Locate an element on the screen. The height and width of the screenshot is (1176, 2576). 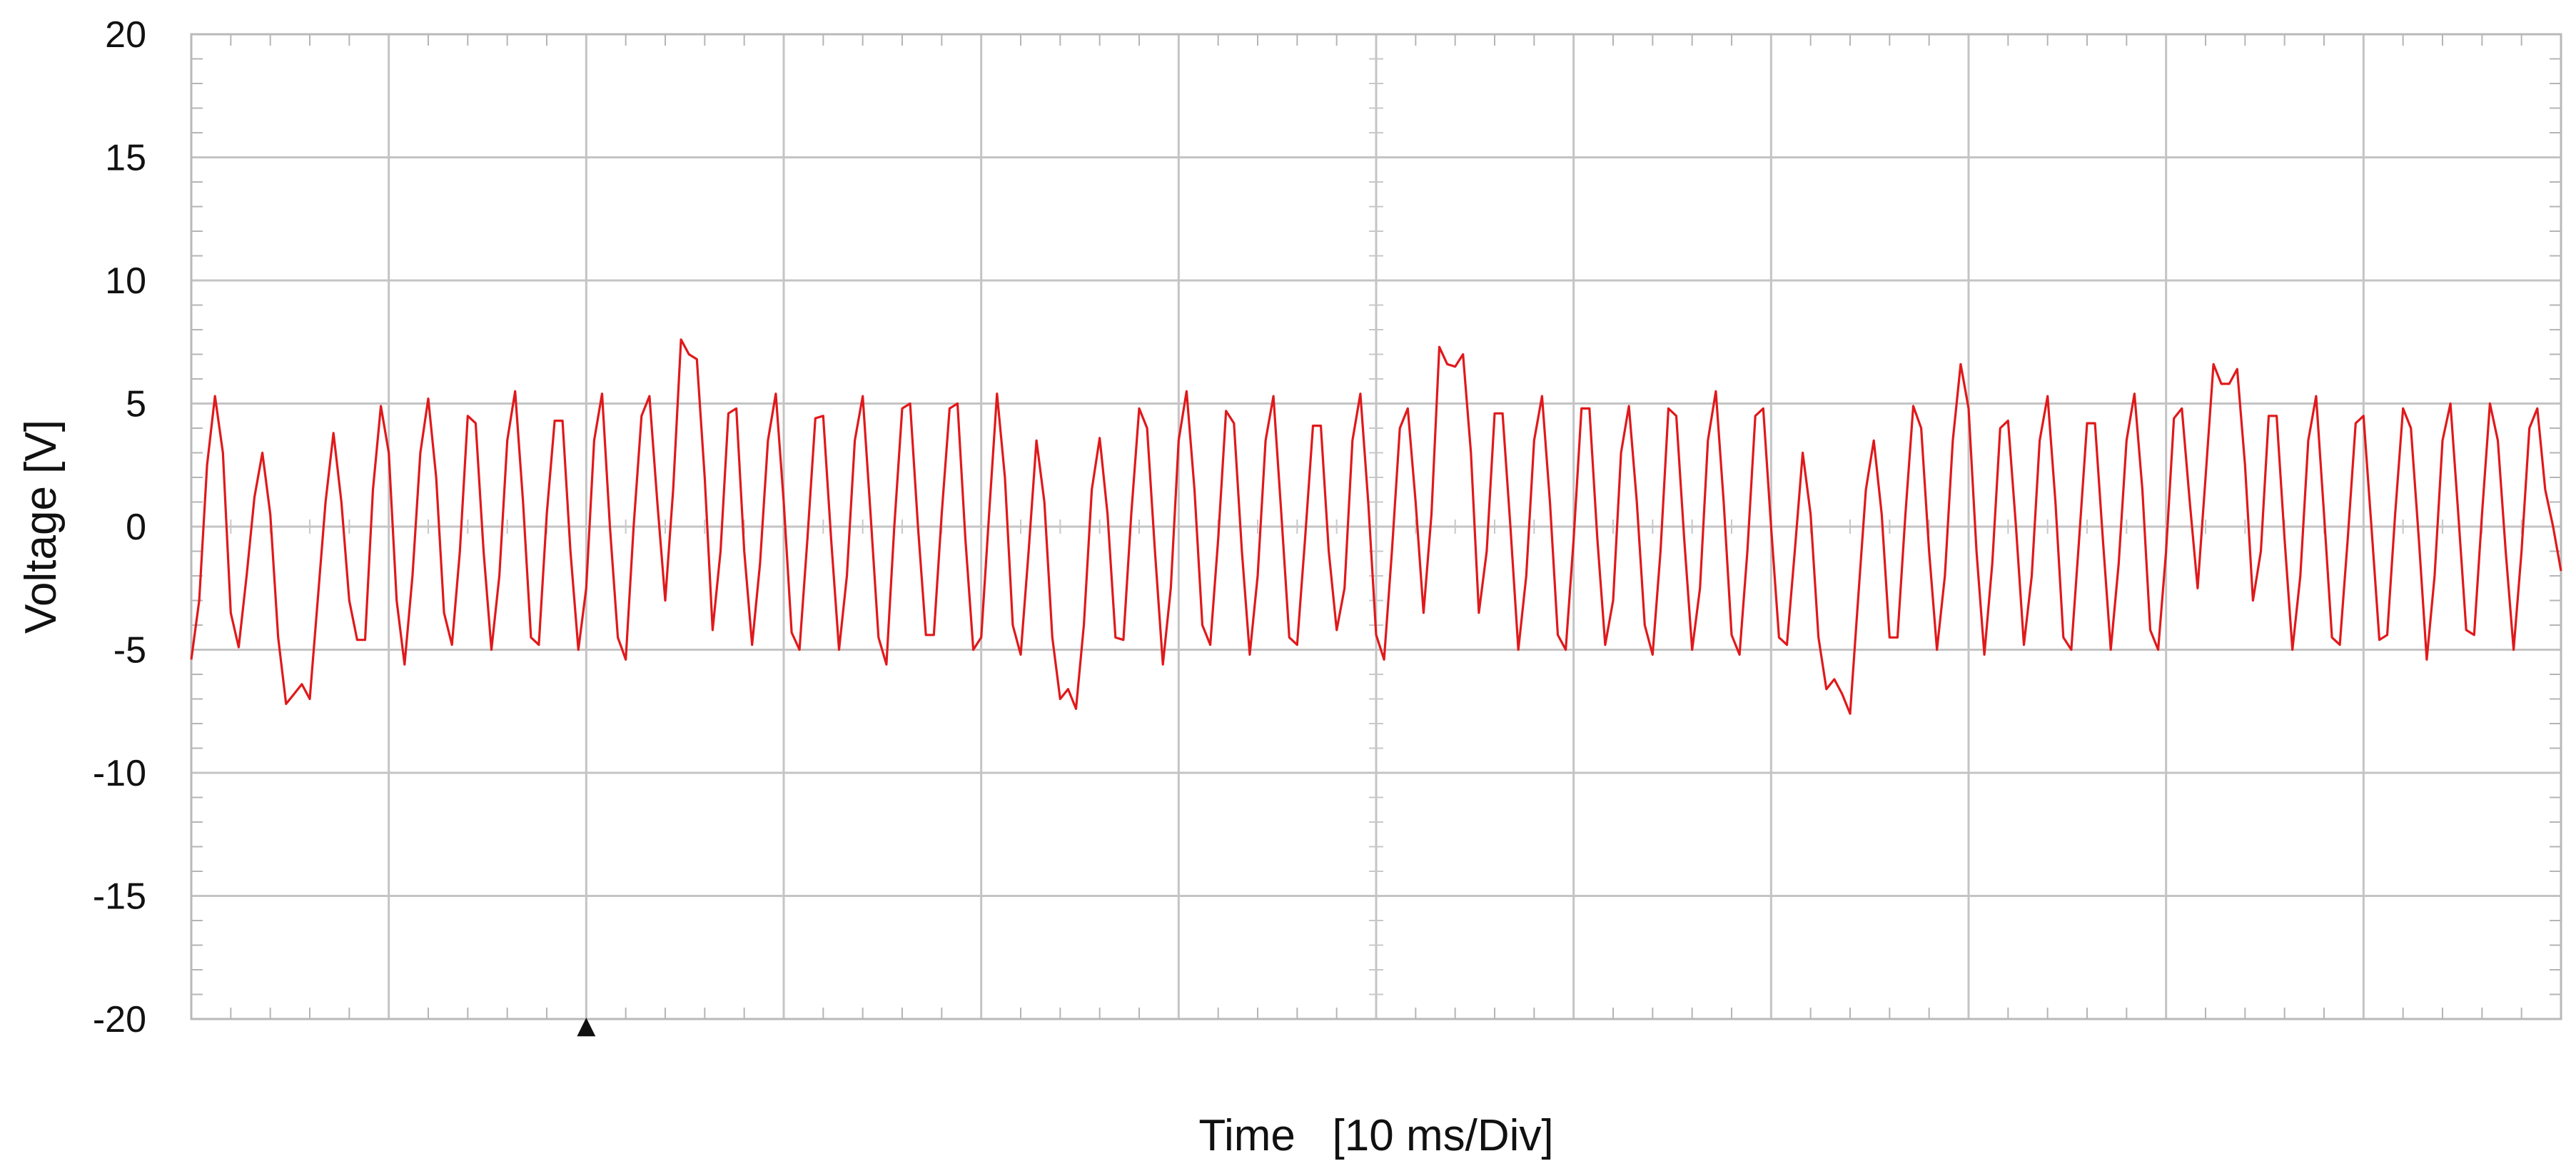
y-axis-title: Voltage [V] is located at coordinates (41, 527).